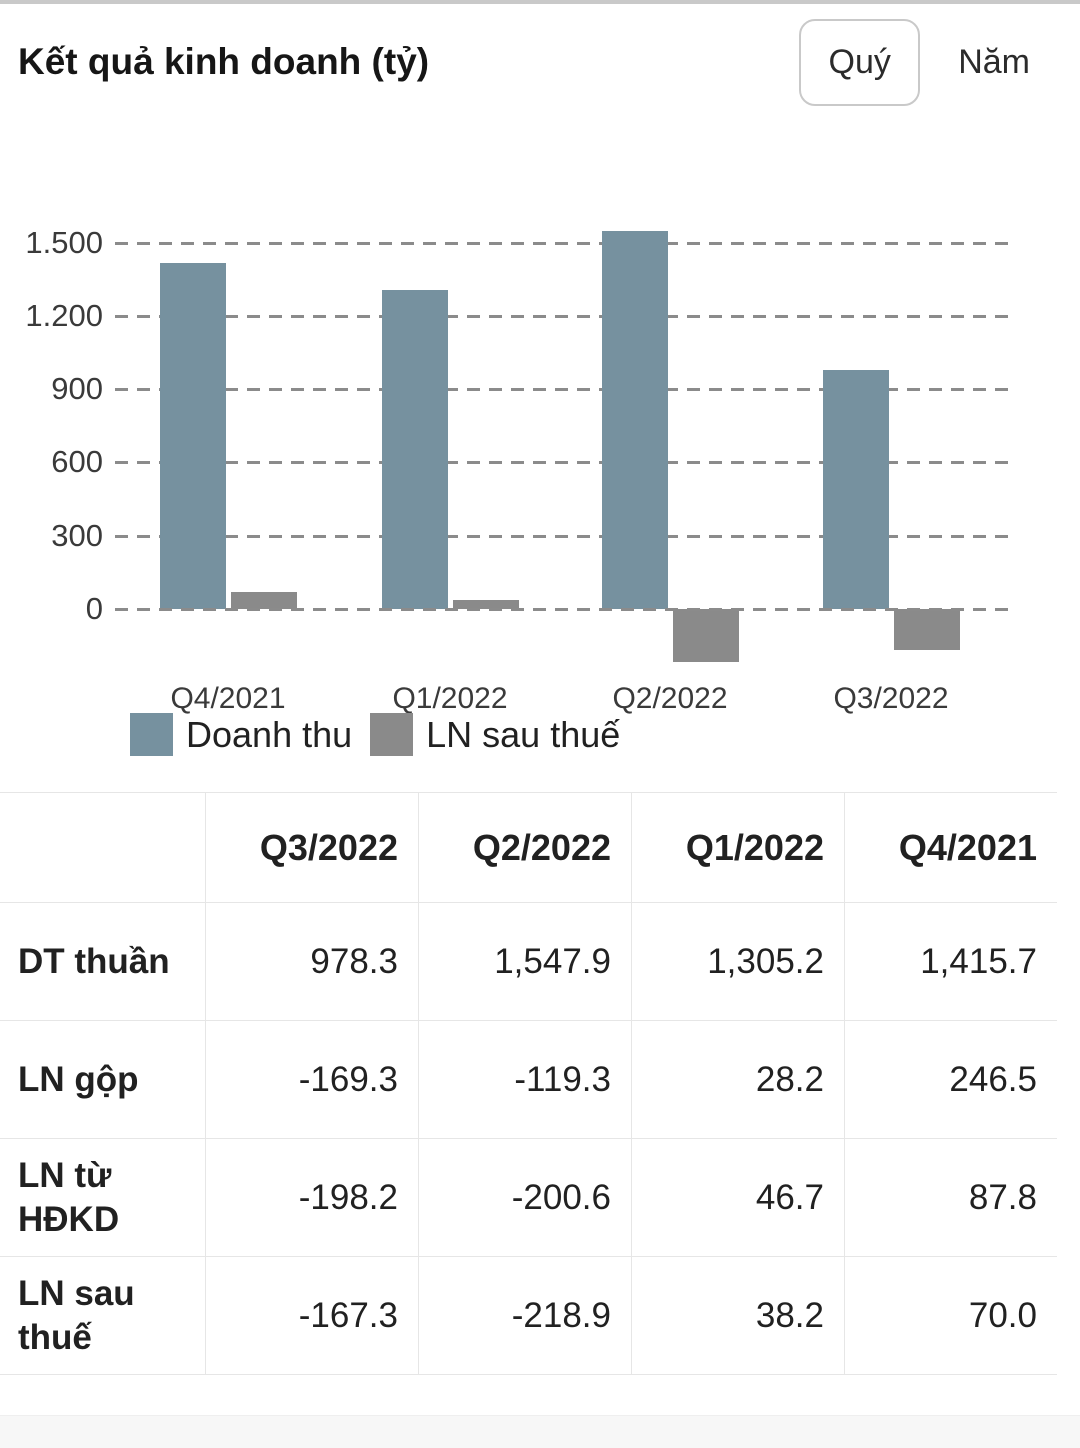  I want to click on legend-item: LN sau thuế, so click(495, 734).